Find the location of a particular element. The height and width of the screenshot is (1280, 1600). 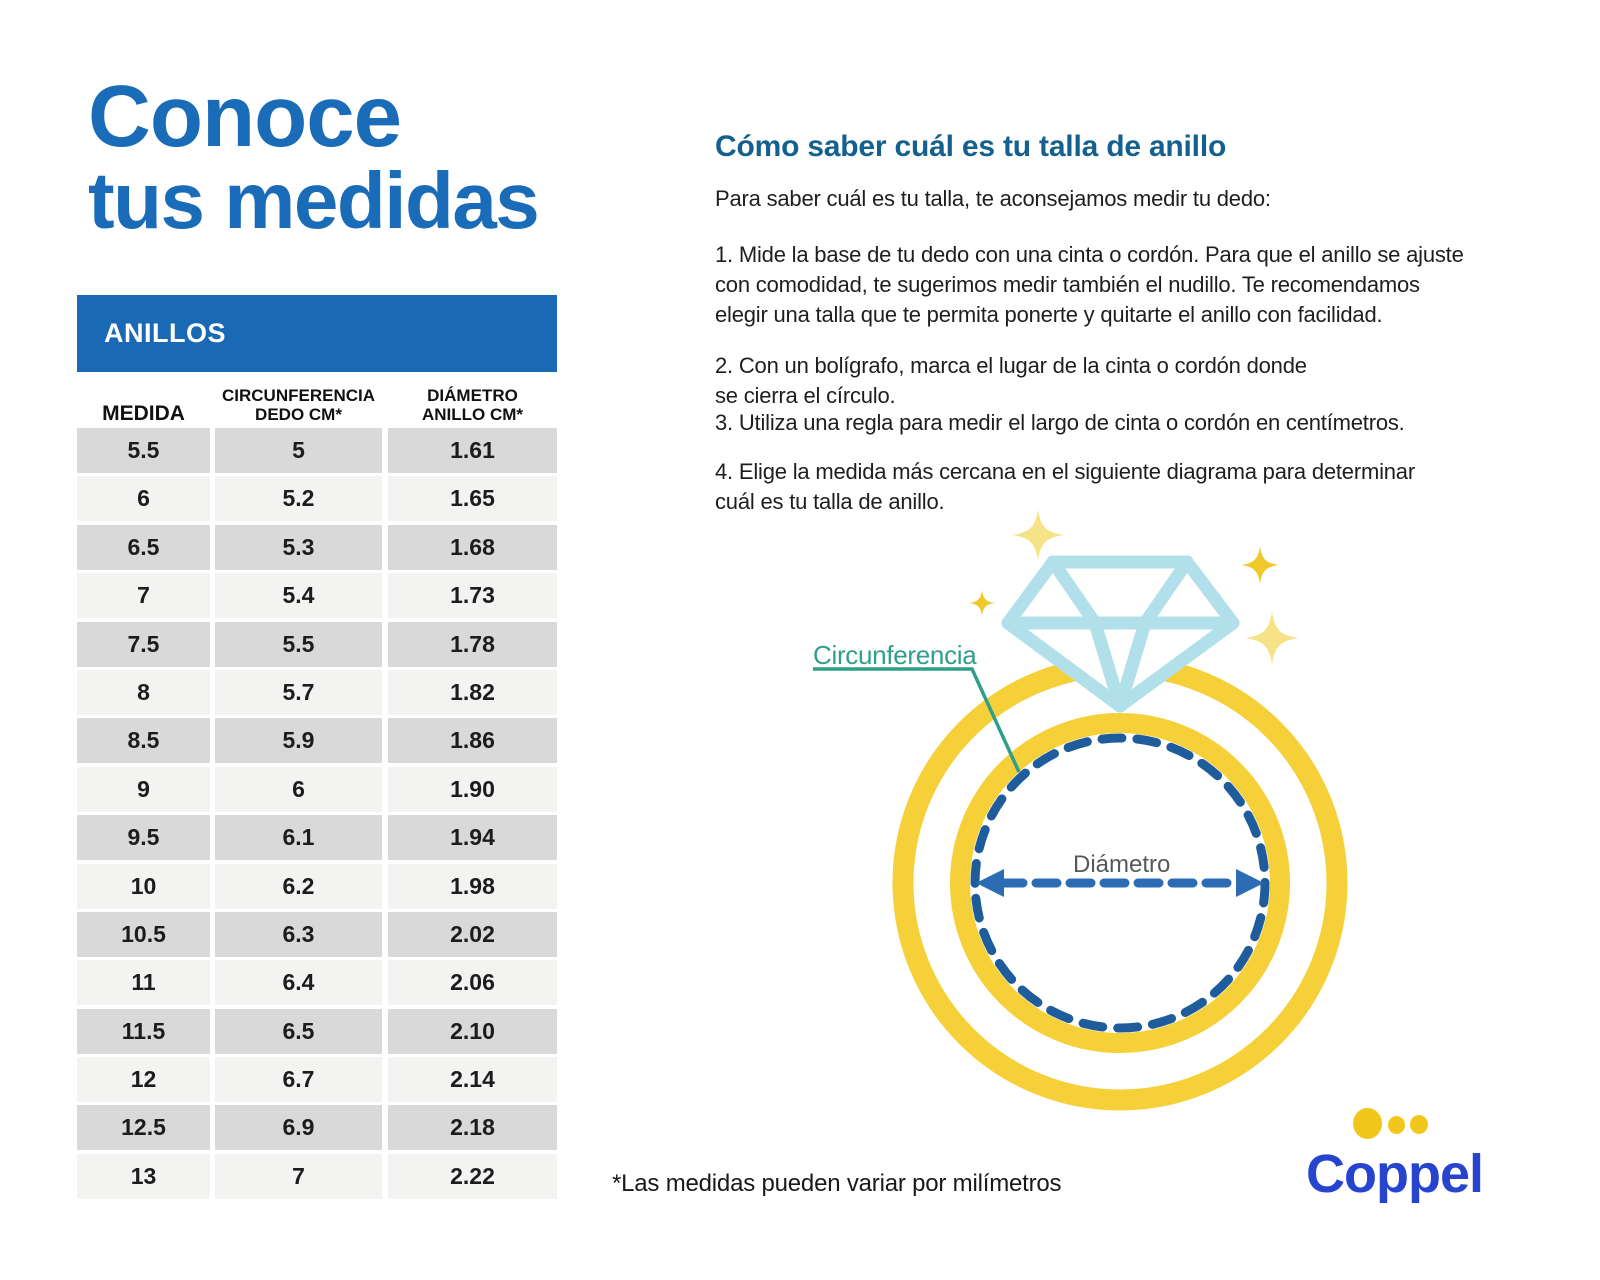

circumference-dashed-circle is located at coordinates (1120, 883).